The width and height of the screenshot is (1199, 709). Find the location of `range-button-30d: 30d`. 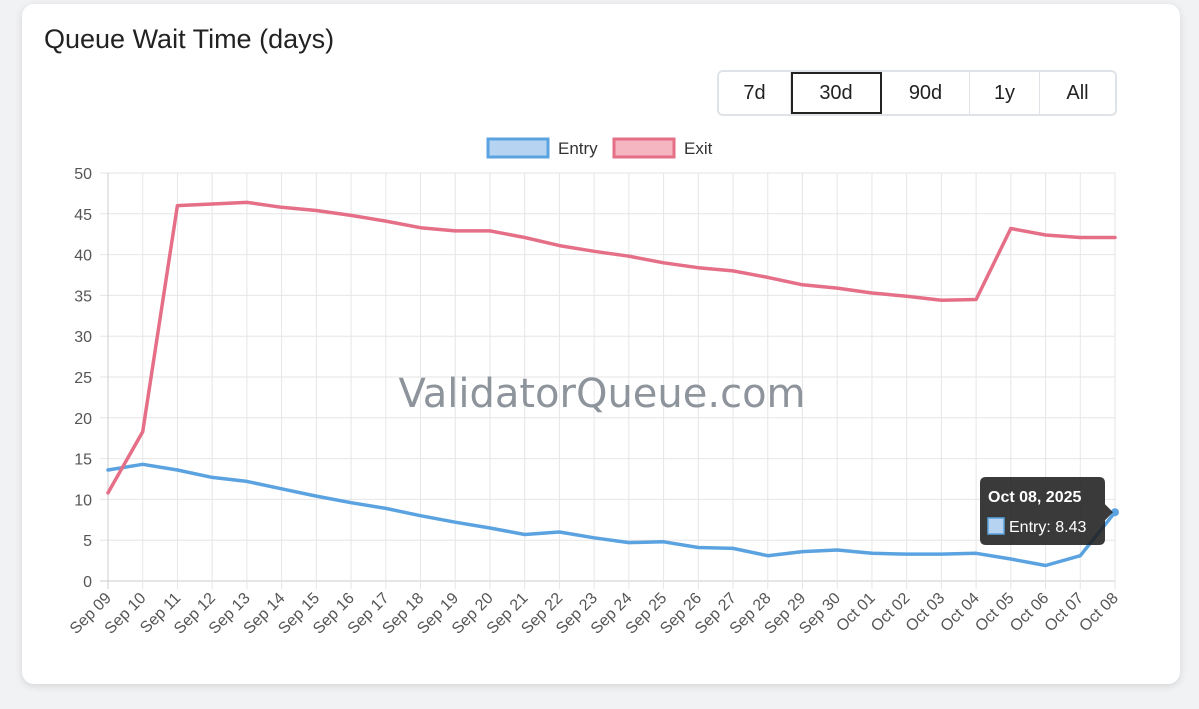

range-button-30d: 30d is located at coordinates (836, 93).